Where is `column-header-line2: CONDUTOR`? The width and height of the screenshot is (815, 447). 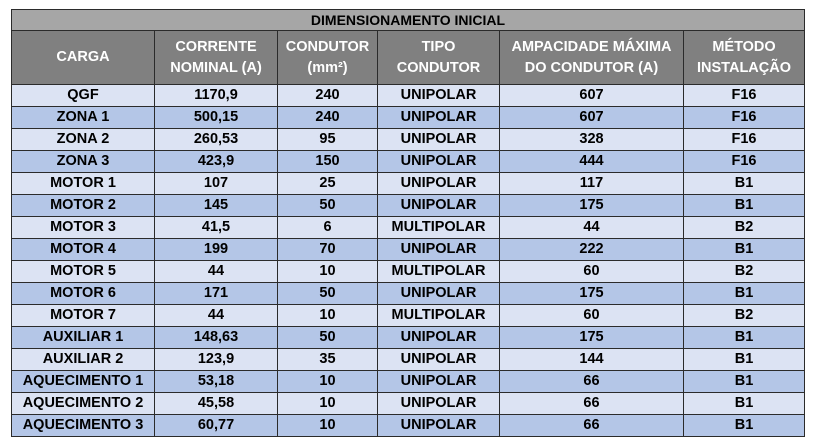 column-header-line2: CONDUTOR is located at coordinates (438, 67).